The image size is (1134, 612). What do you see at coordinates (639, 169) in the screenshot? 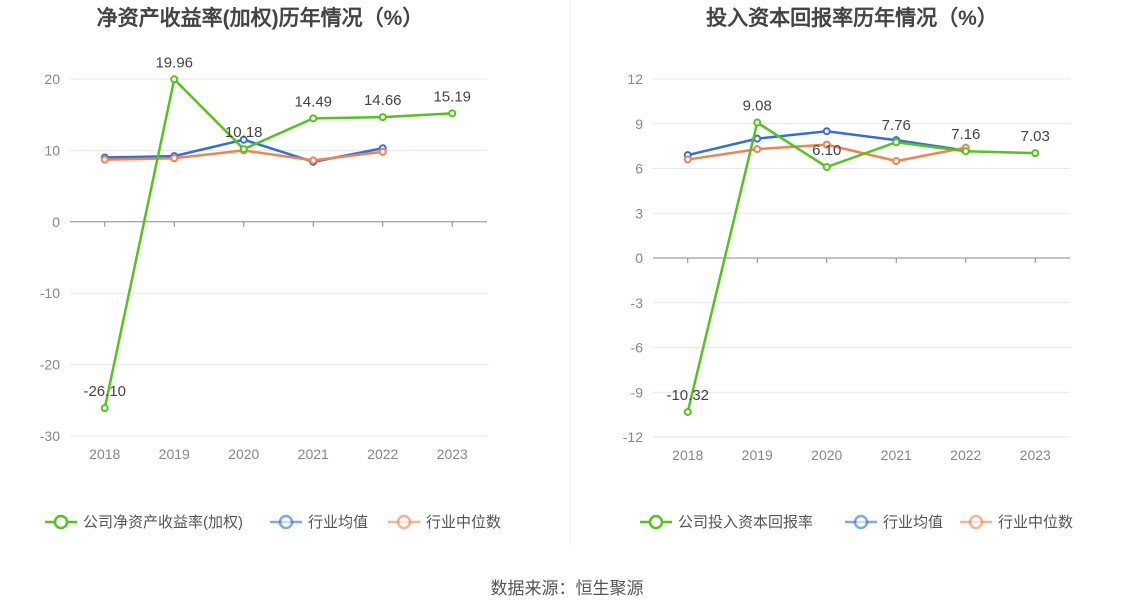
I see `y-tick-label: 6` at bounding box center [639, 169].